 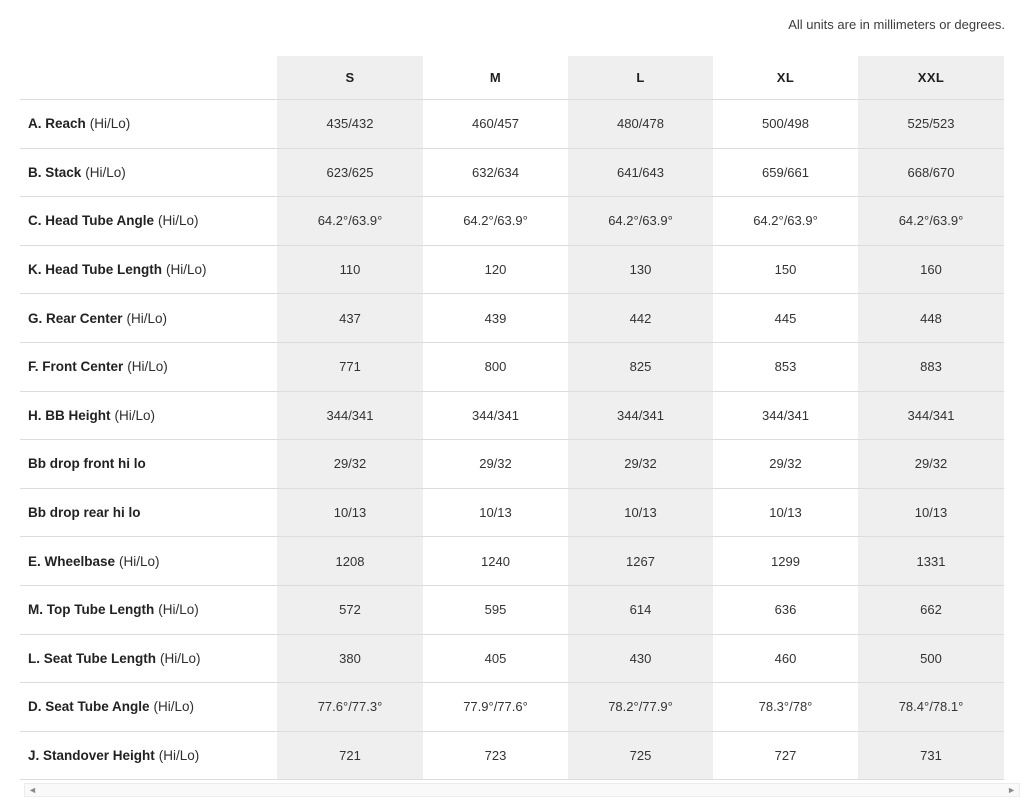 I want to click on row-label: E. Wheelbase (Hi/Lo), so click(x=148, y=561).